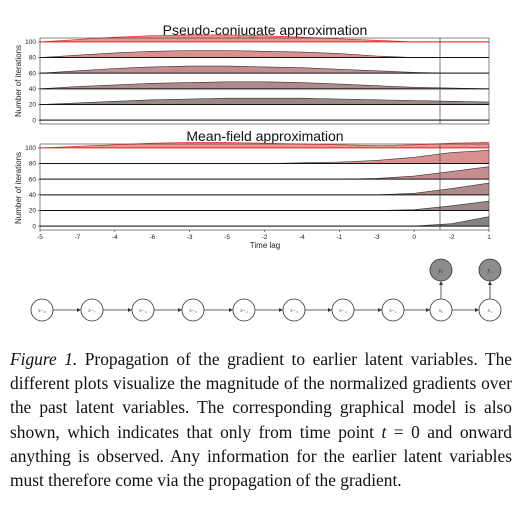  I want to click on mf-xtick-label: -2, so click(265, 237).